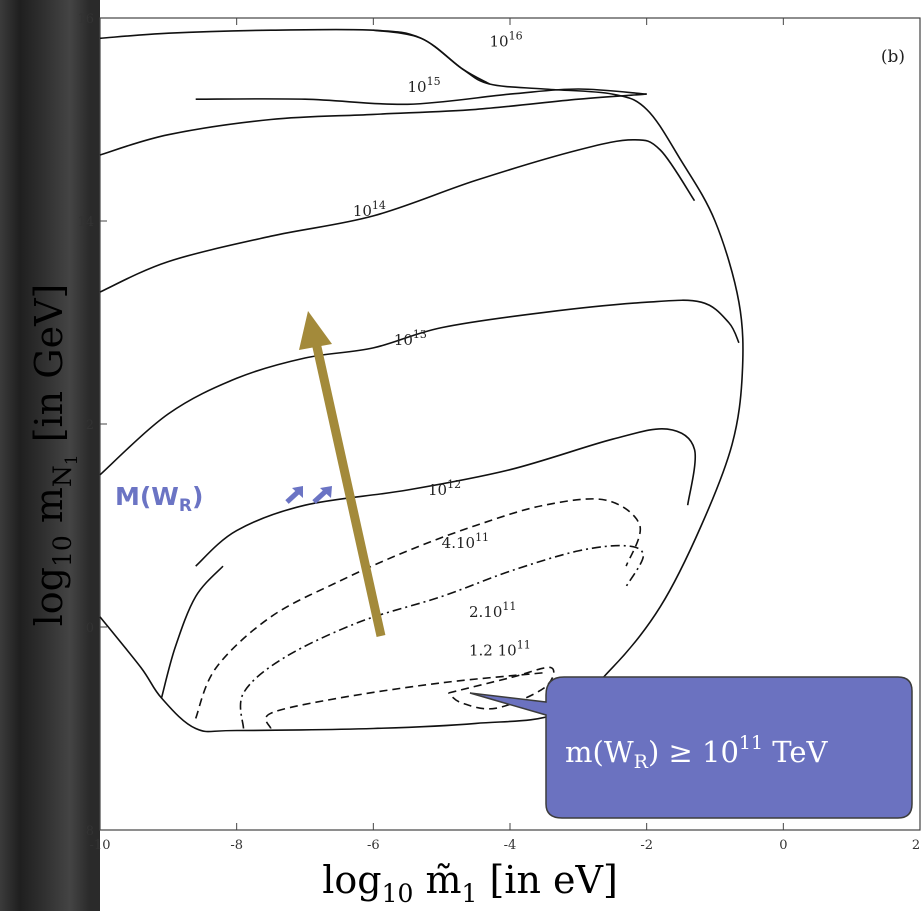 The height and width of the screenshot is (911, 924). Describe the element at coordinates (465, 541) in the screenshot. I see `contour-label: 4.1011` at that location.